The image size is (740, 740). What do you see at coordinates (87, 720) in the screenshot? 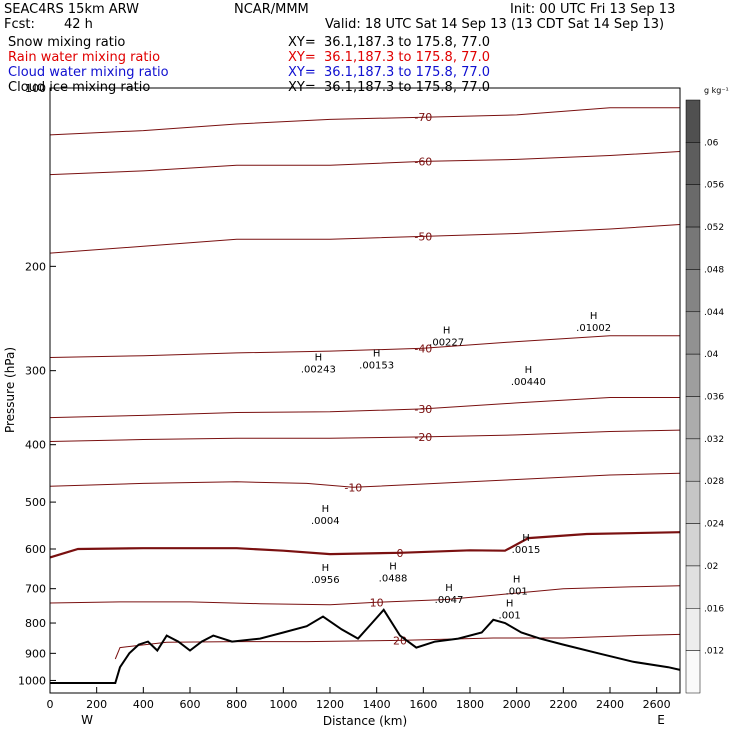
I see `x-end-label-west: W` at bounding box center [87, 720].